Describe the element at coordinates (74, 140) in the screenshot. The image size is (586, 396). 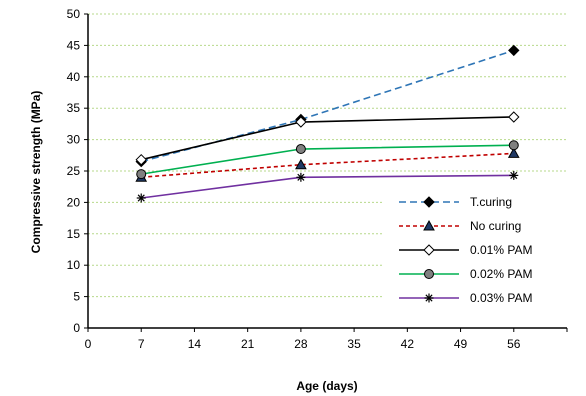
I see `y-tick-label: 30` at that location.